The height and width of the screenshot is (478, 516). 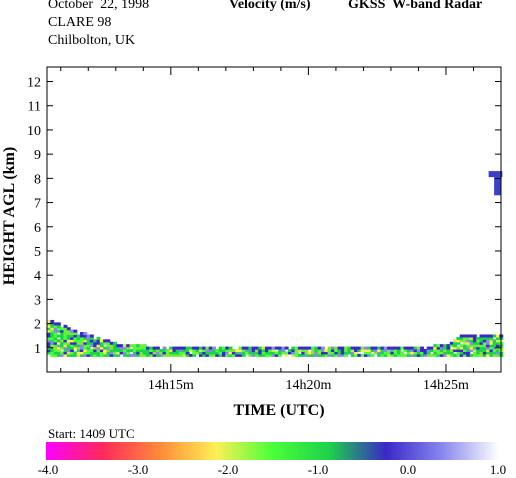 I want to click on y-tick-label: 10, so click(x=34, y=131).